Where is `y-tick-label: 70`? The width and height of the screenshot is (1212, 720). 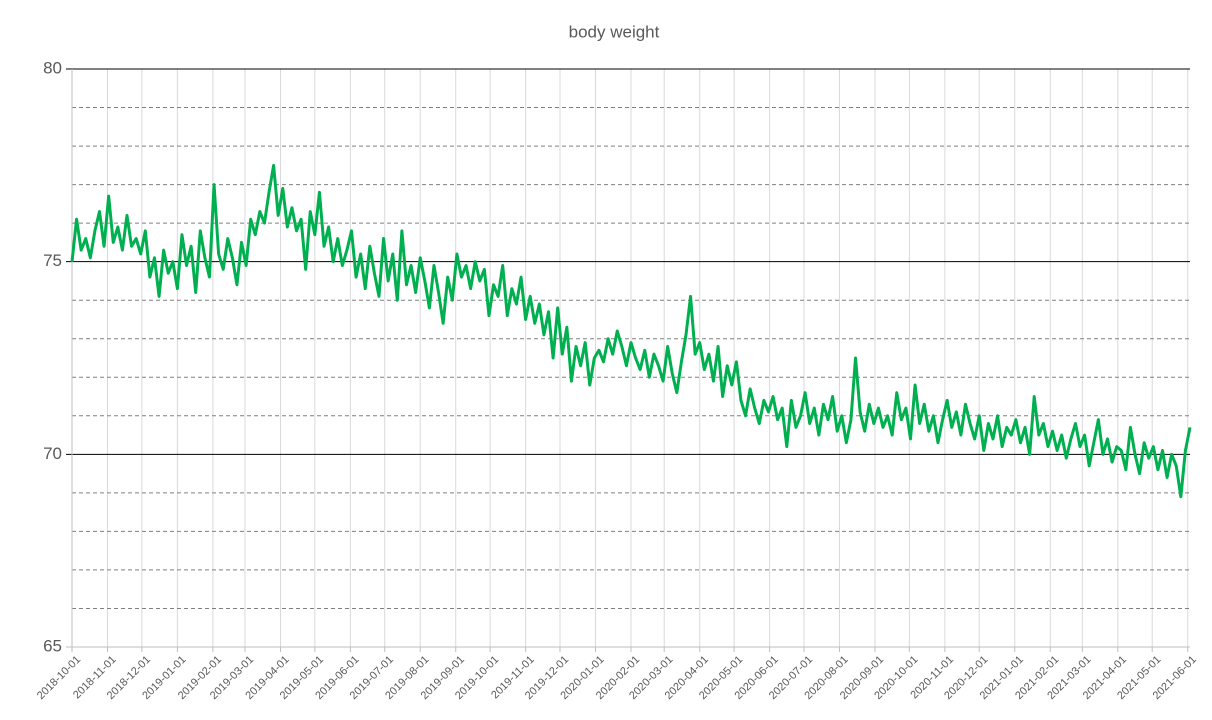
y-tick-label: 70 is located at coordinates (52, 453).